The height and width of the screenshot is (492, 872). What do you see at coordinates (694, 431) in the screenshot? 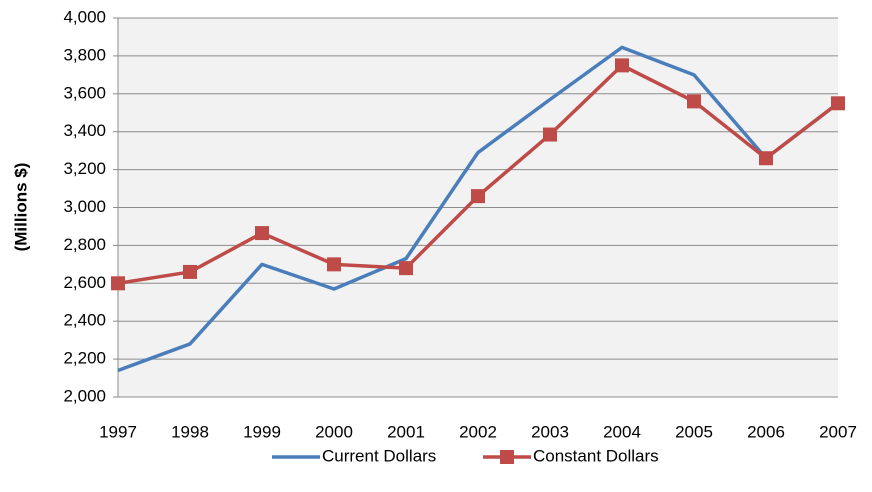
I see `x-tick-label: 2005` at bounding box center [694, 431].